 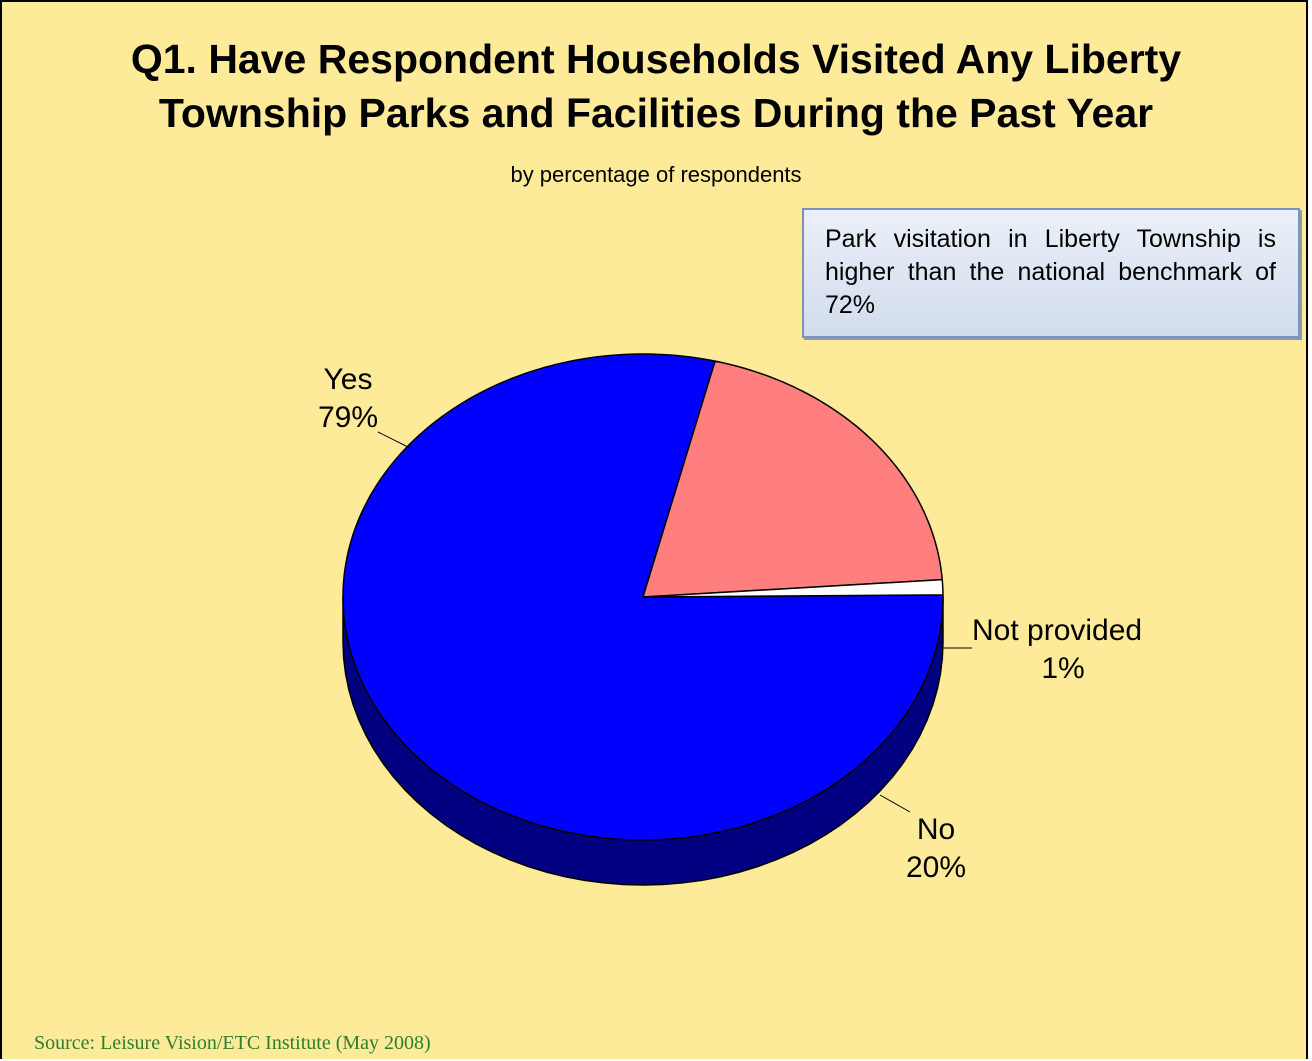 I want to click on data-value-yes: 79%, so click(x=348, y=417).